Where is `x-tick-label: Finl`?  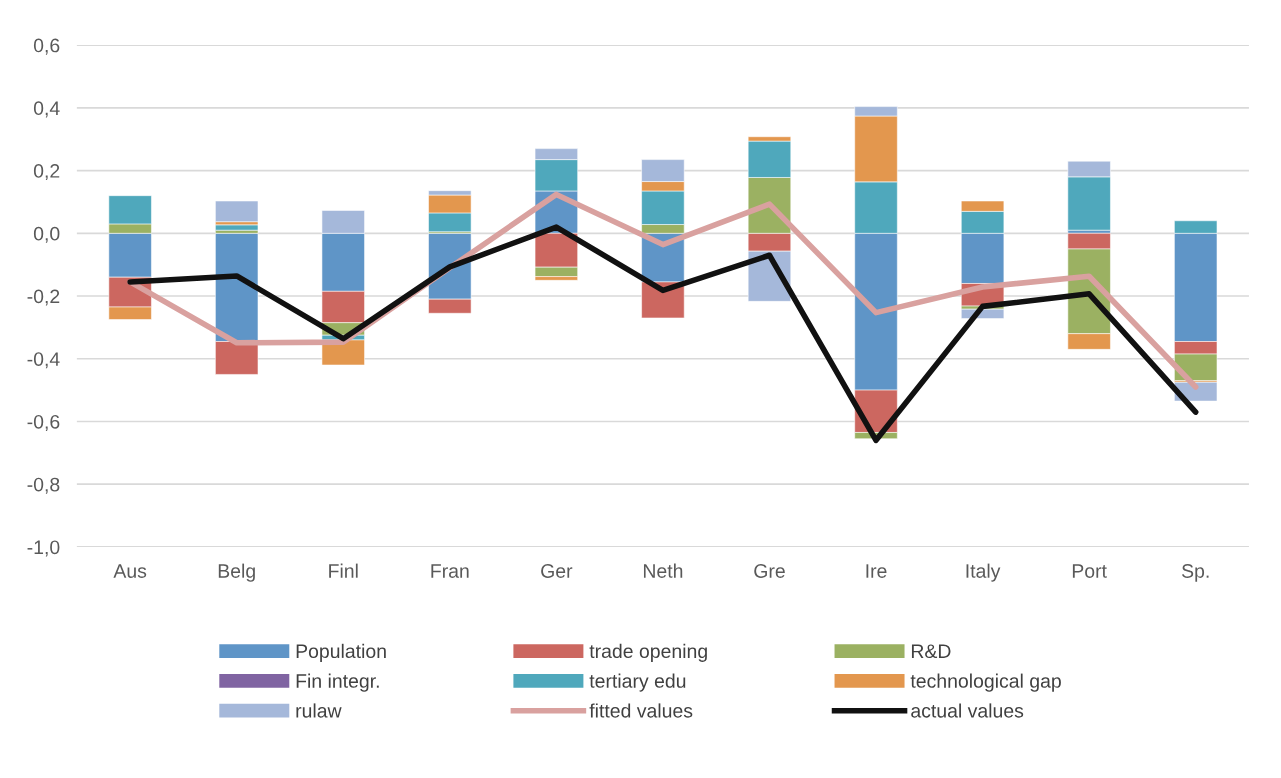 x-tick-label: Finl is located at coordinates (343, 570).